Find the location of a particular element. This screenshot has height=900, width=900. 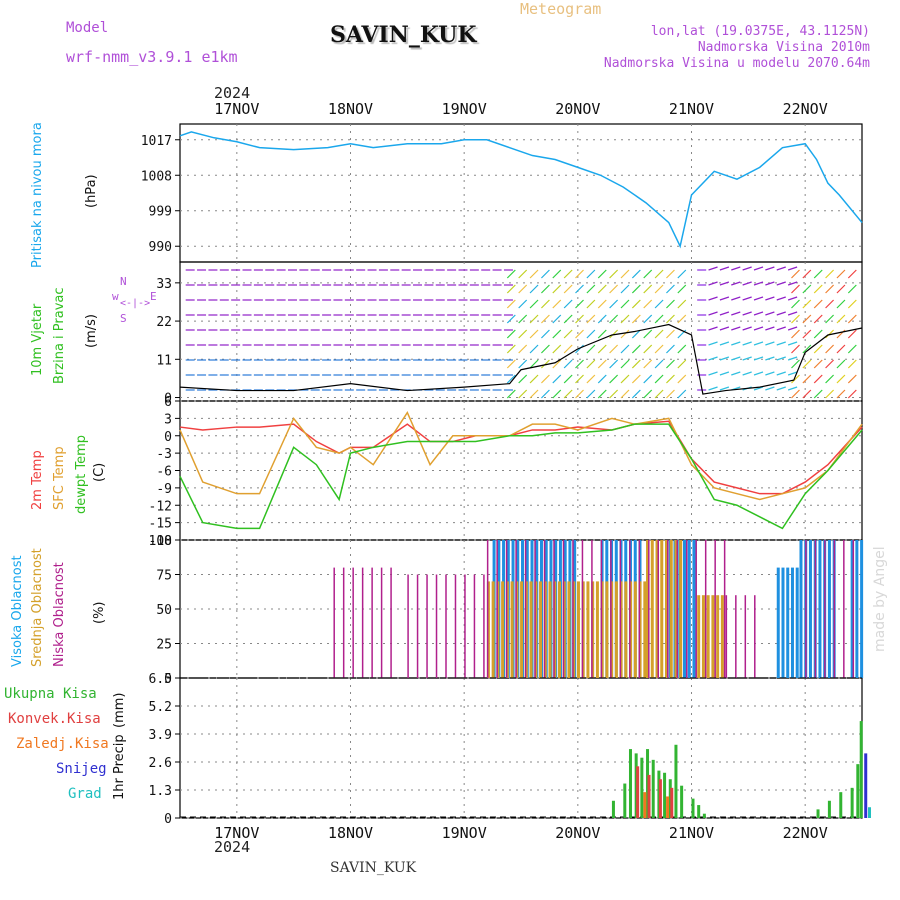

y-tick-label: 6.5 is located at coordinates (160, 679).